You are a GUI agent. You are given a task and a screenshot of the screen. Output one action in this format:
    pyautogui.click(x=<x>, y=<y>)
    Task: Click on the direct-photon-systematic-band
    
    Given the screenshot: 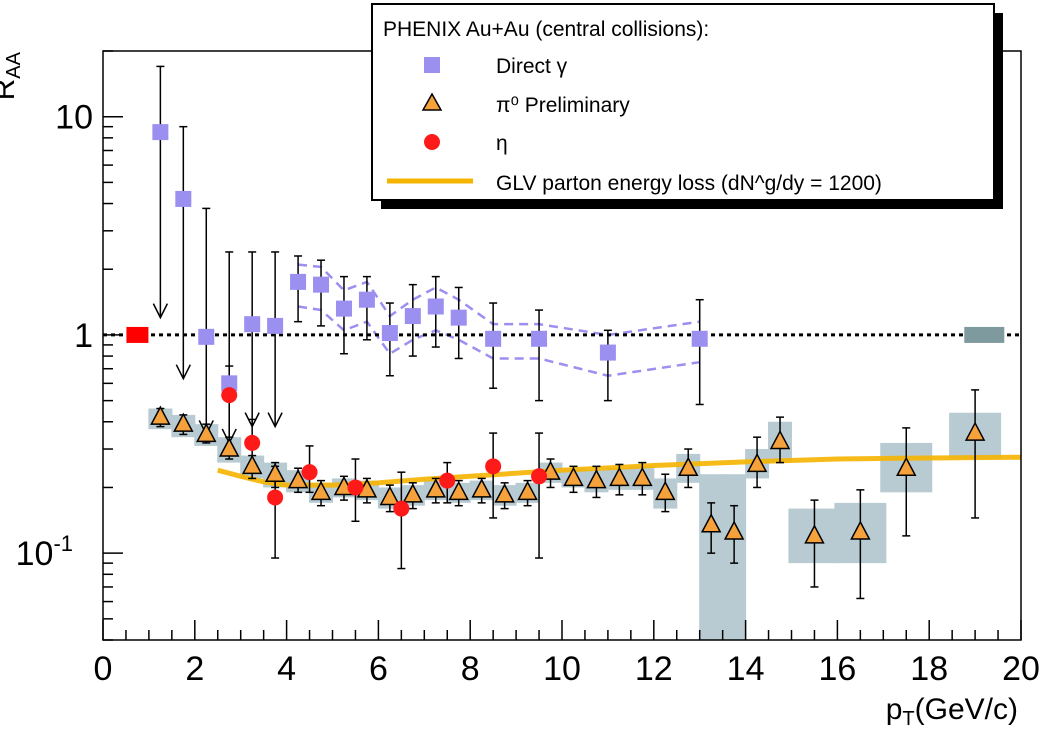 What is the action you would take?
    pyautogui.click(x=498, y=320)
    